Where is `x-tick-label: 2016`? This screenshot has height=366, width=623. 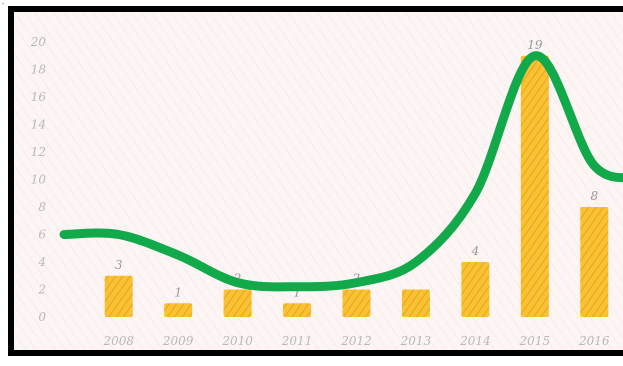 x-tick-label: 2016 is located at coordinates (594, 341).